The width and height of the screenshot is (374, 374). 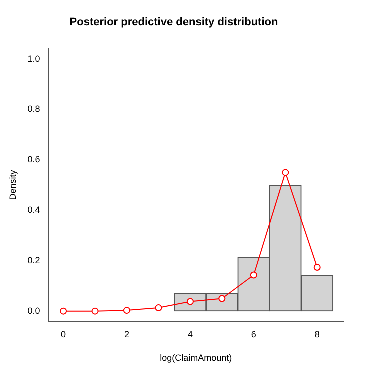 What do you see at coordinates (34, 209) in the screenshot?
I see `y-tick-label: 0.4` at bounding box center [34, 209].